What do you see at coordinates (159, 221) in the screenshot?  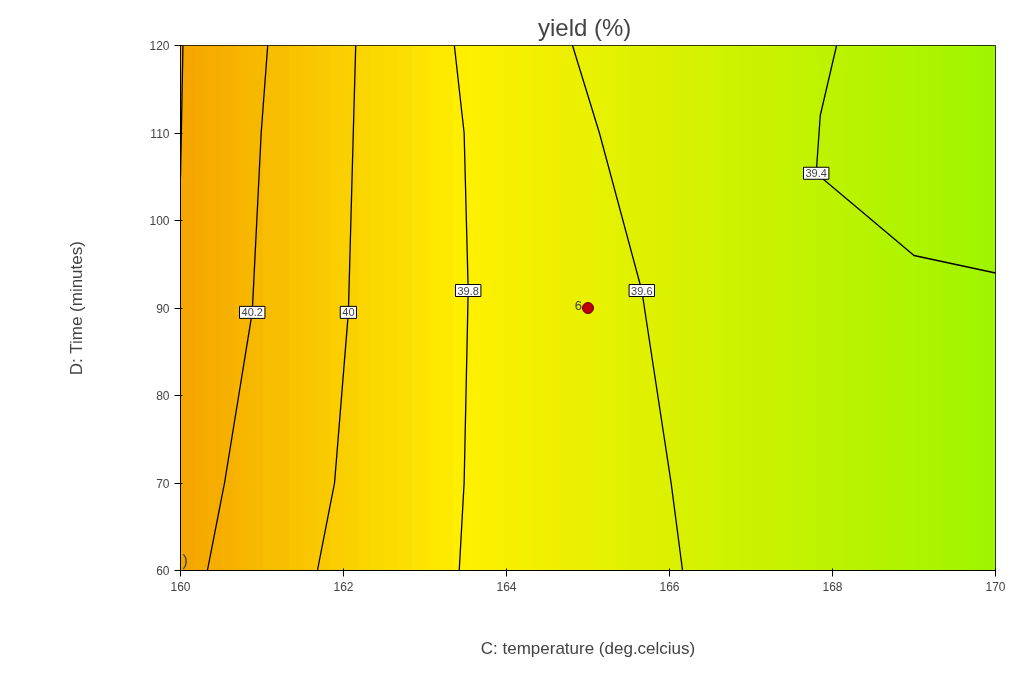 I see `y-tick-label: 100` at bounding box center [159, 221].